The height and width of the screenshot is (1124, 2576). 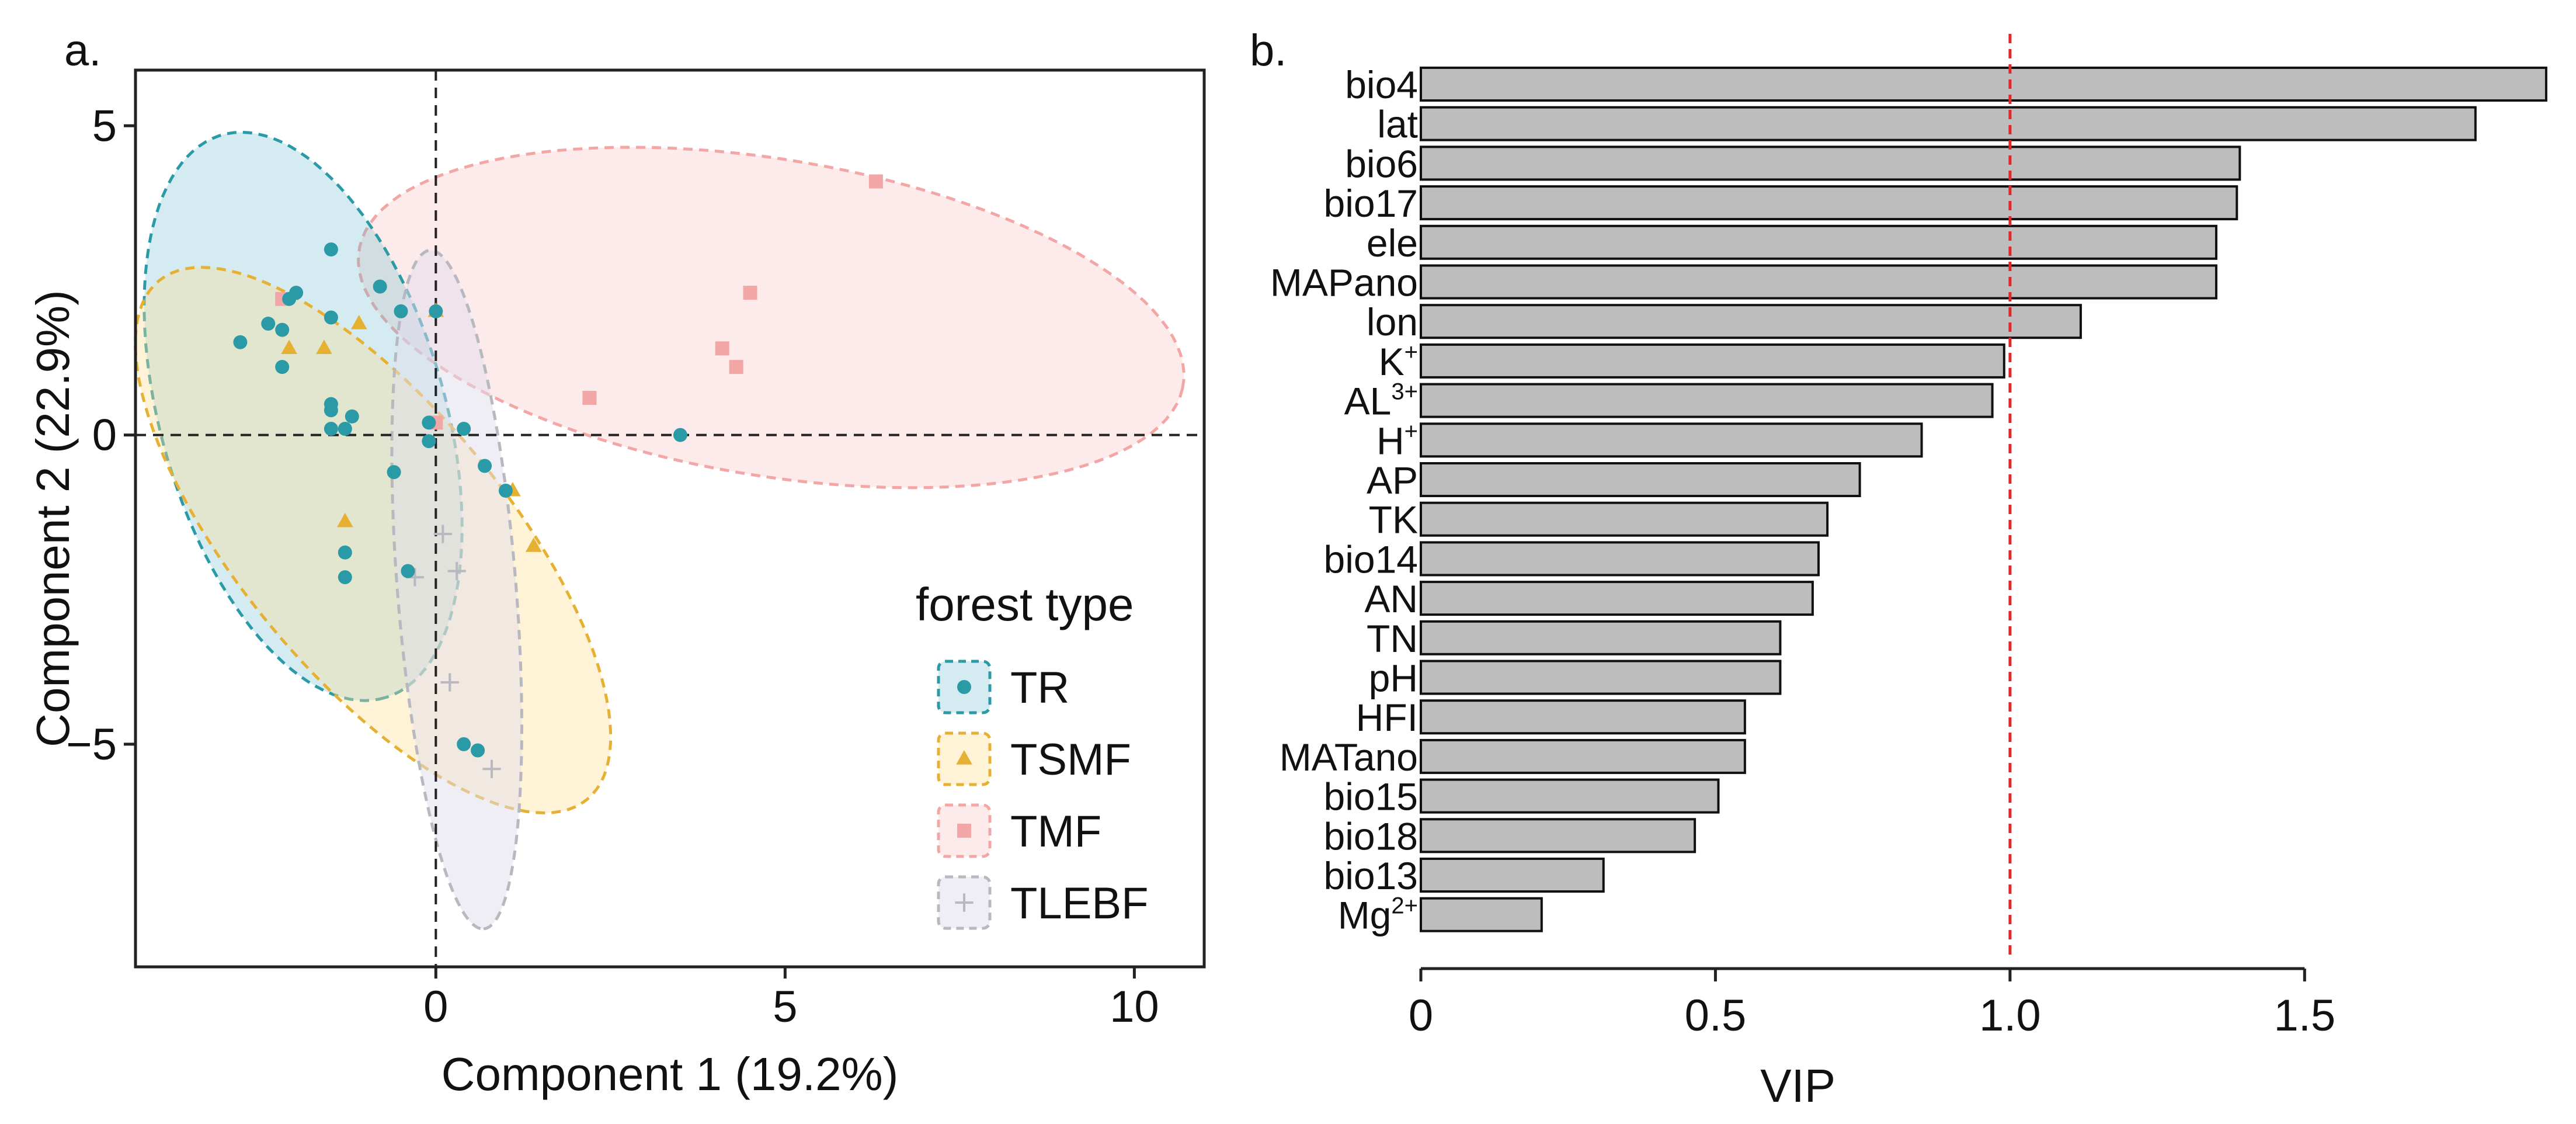 I want to click on bar-bio13, so click(x=1513, y=875).